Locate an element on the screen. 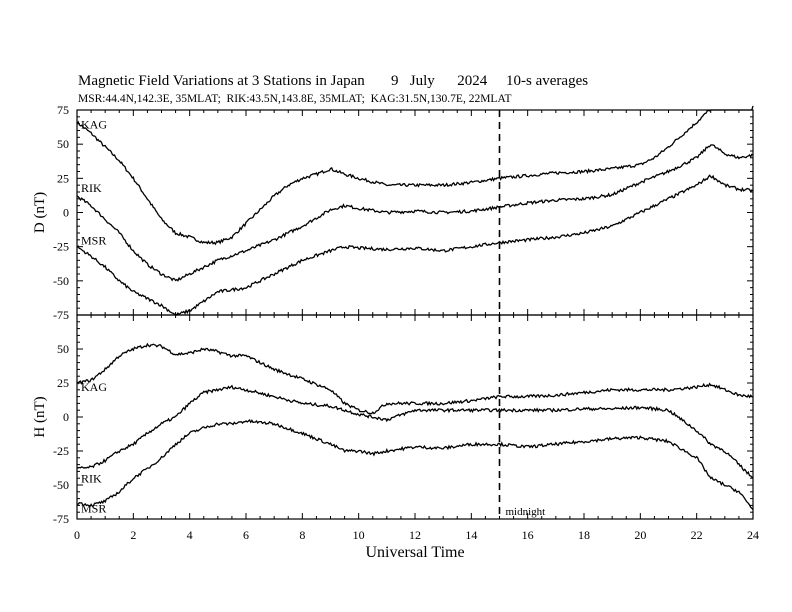  y-tick-label-h: 25 is located at coordinates (63, 383).